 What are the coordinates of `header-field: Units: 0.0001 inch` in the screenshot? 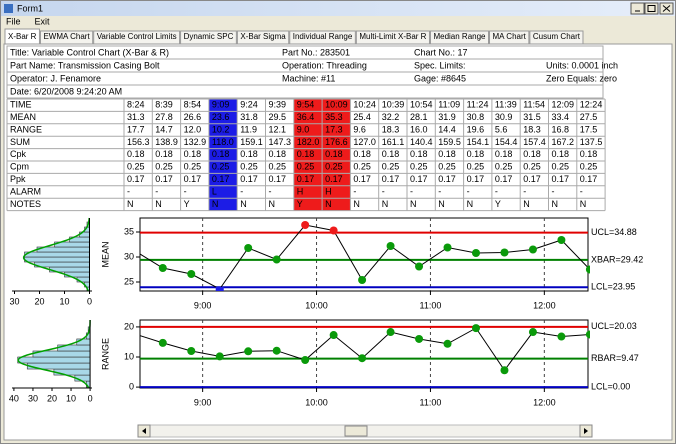 It's located at (582, 65).